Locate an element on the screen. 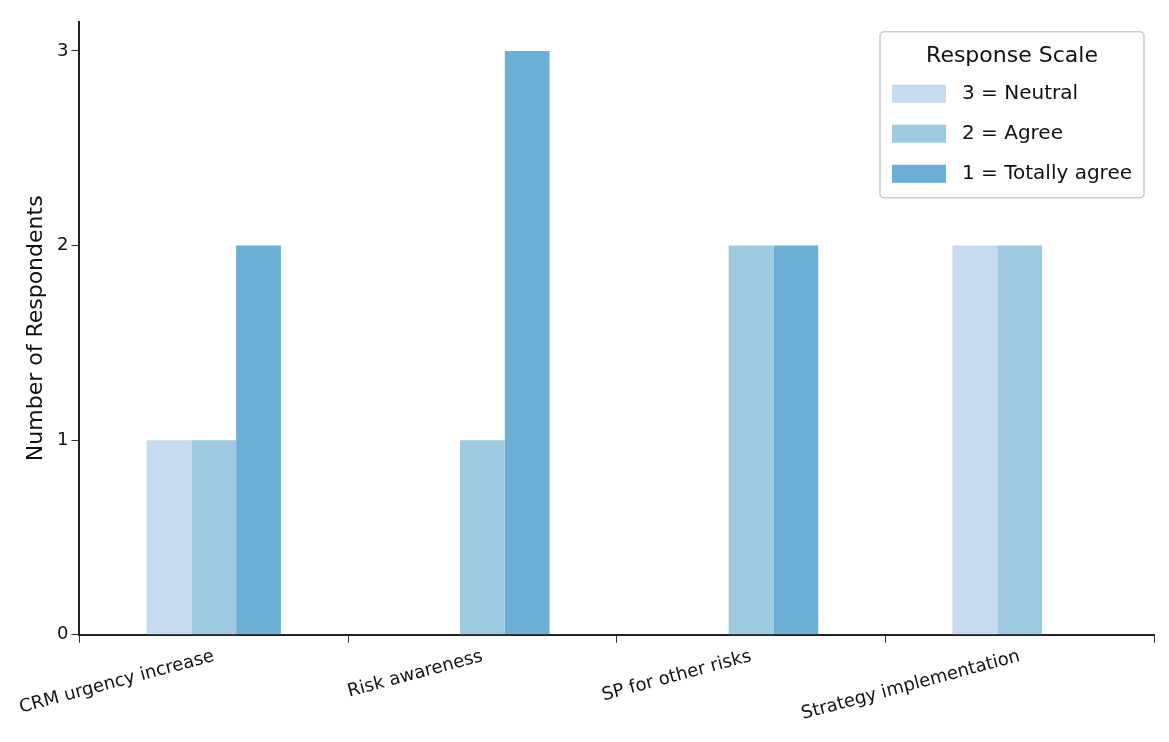 The image size is (1169, 742). legend-label: 2 = Agree is located at coordinates (1012, 132).